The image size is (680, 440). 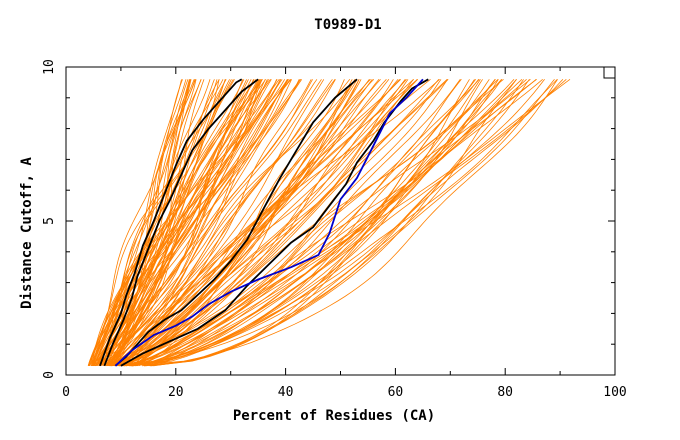 What do you see at coordinates (334, 416) in the screenshot?
I see `x-axis-label: Percent of Residues (CA)` at bounding box center [334, 416].